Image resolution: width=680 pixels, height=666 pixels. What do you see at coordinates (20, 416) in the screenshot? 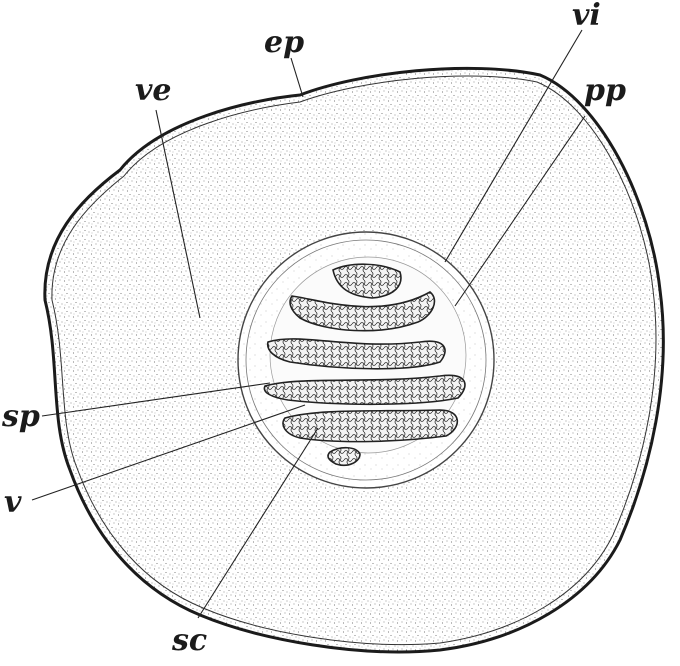
I see `label-sp: sp` at bounding box center [20, 416].